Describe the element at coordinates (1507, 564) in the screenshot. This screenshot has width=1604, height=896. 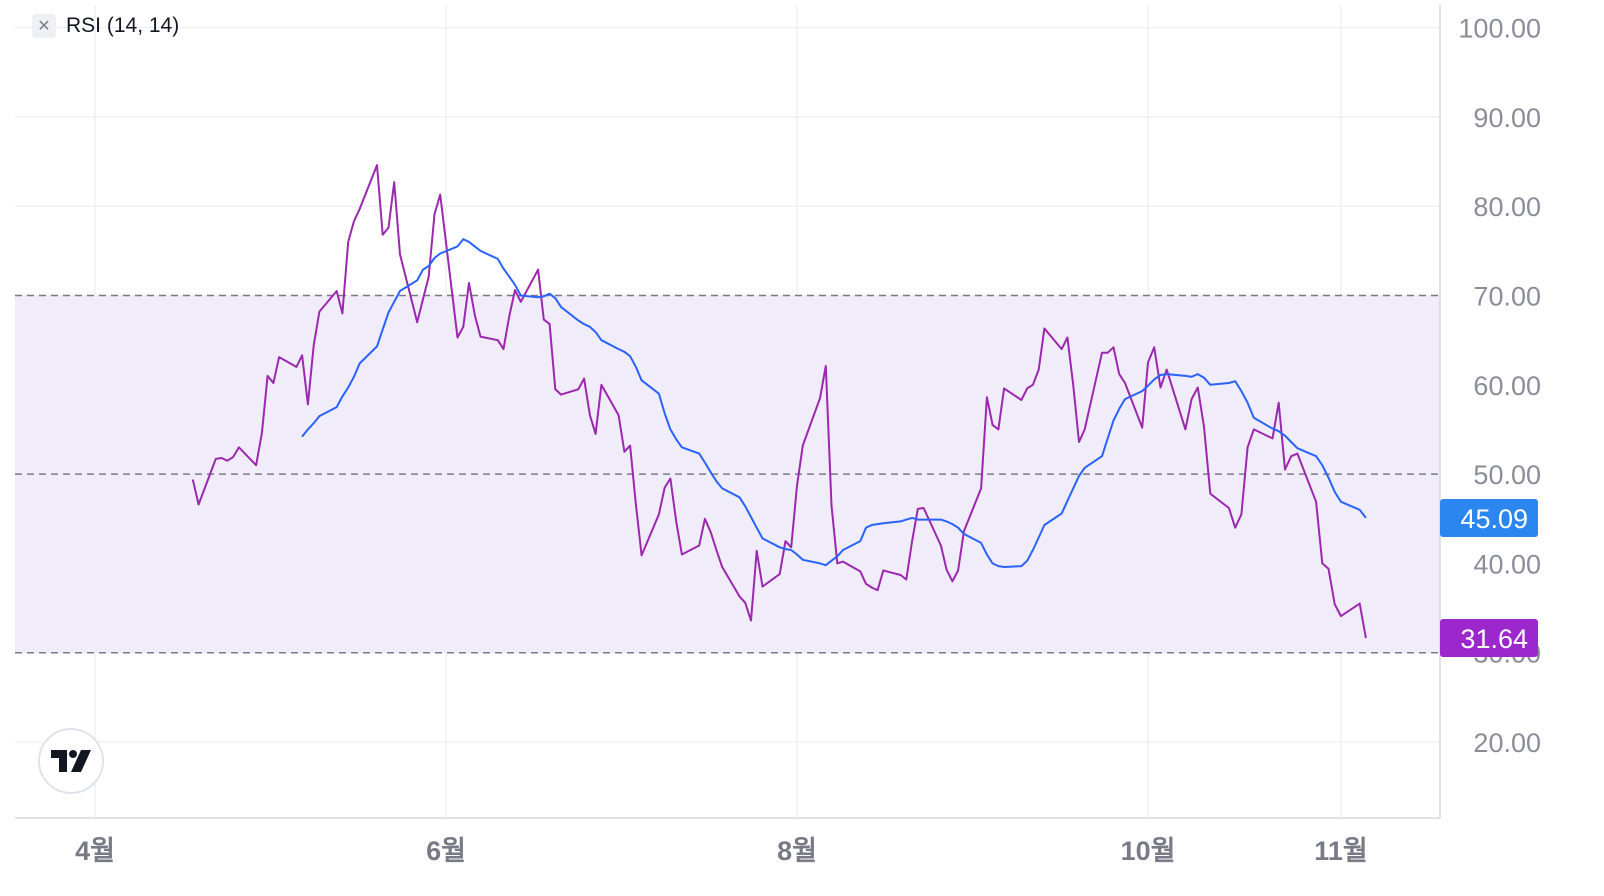
I see `y-tick-label: 40.00` at that location.